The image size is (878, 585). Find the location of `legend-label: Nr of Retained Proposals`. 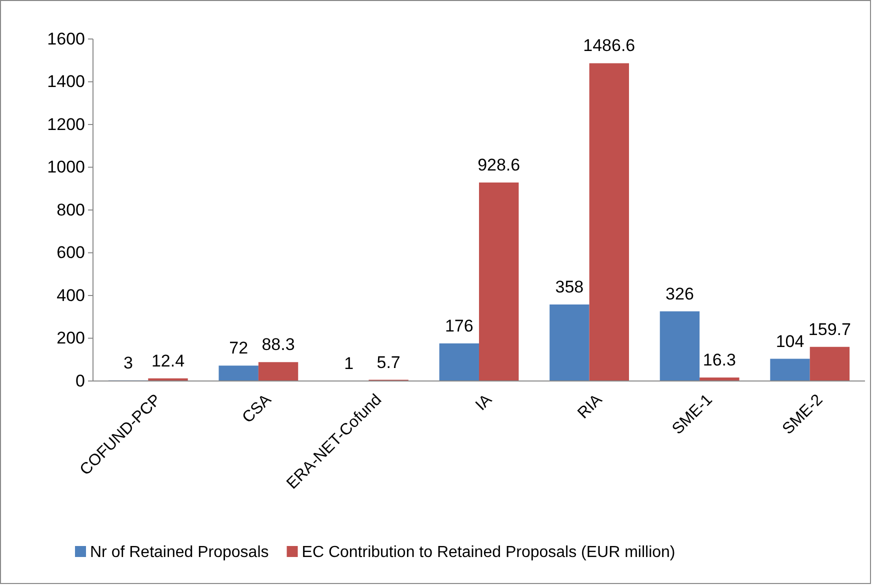

legend-label: Nr of Retained Proposals is located at coordinates (179, 552).